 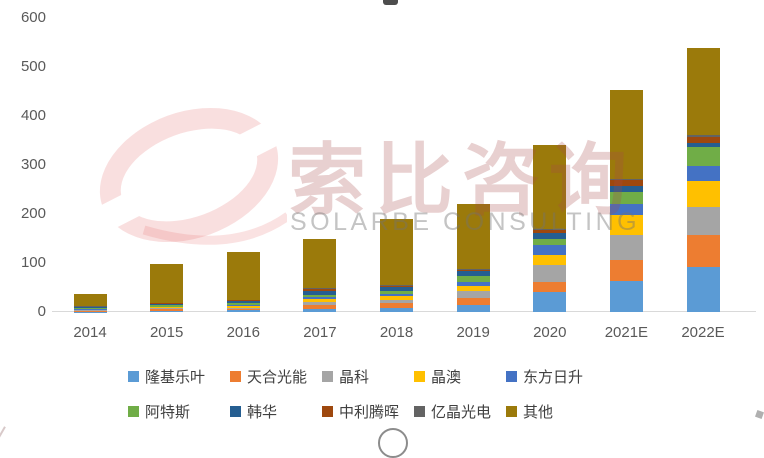 I want to click on stacked-bar-2014, so click(x=90, y=303).